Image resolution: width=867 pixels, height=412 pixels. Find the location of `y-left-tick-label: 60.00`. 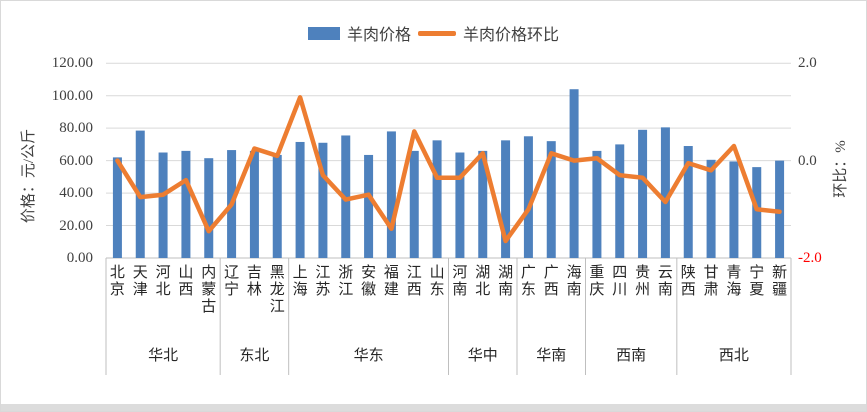

y-left-tick-label: 60.00 is located at coordinates (76, 160).